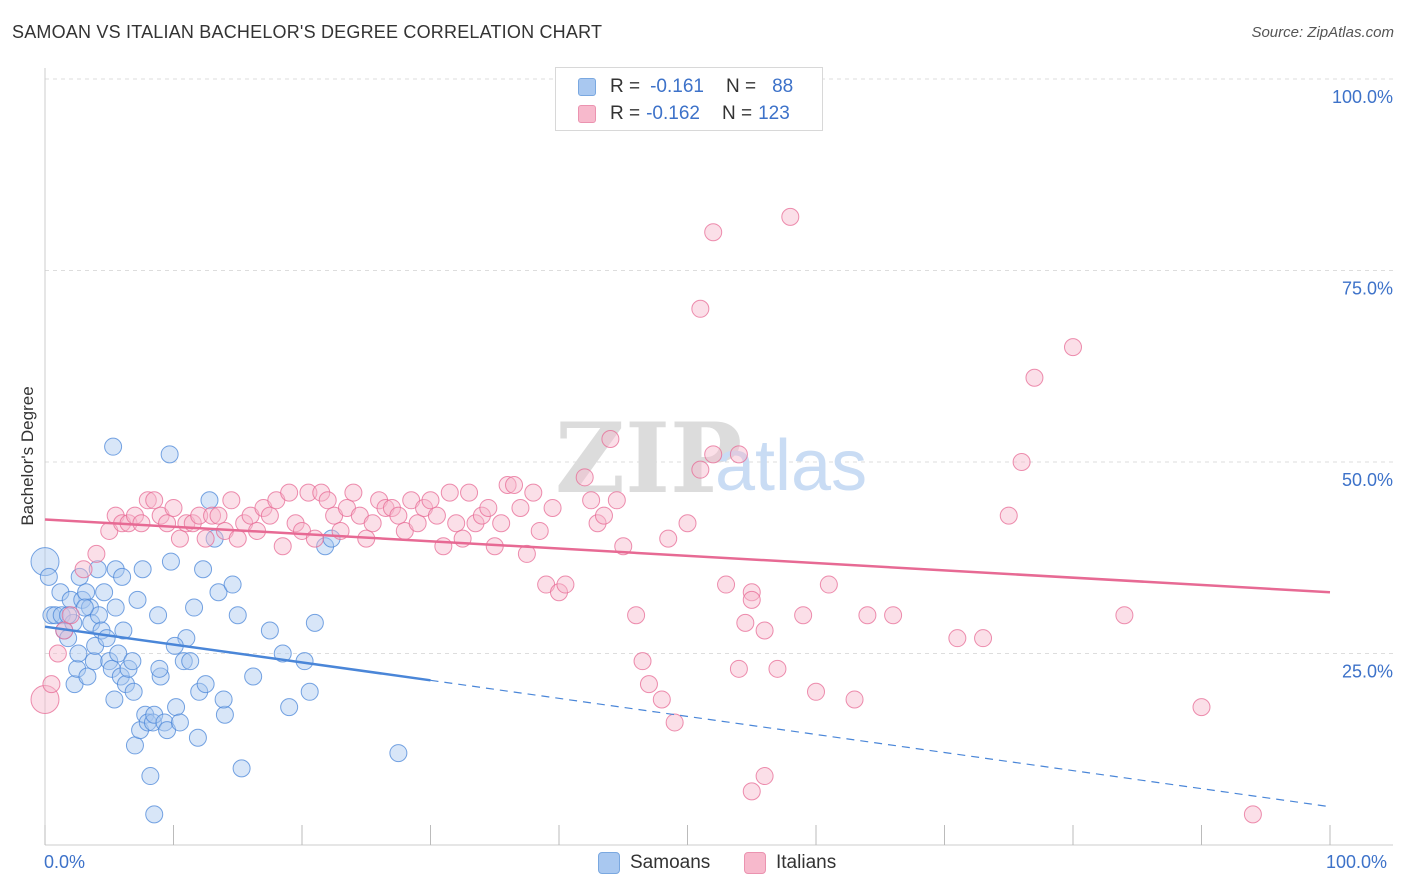 Image resolution: width=1406 pixels, height=892 pixels. Describe the element at coordinates (677, 86) in the screenshot. I see `r-value: -0.161` at that location.